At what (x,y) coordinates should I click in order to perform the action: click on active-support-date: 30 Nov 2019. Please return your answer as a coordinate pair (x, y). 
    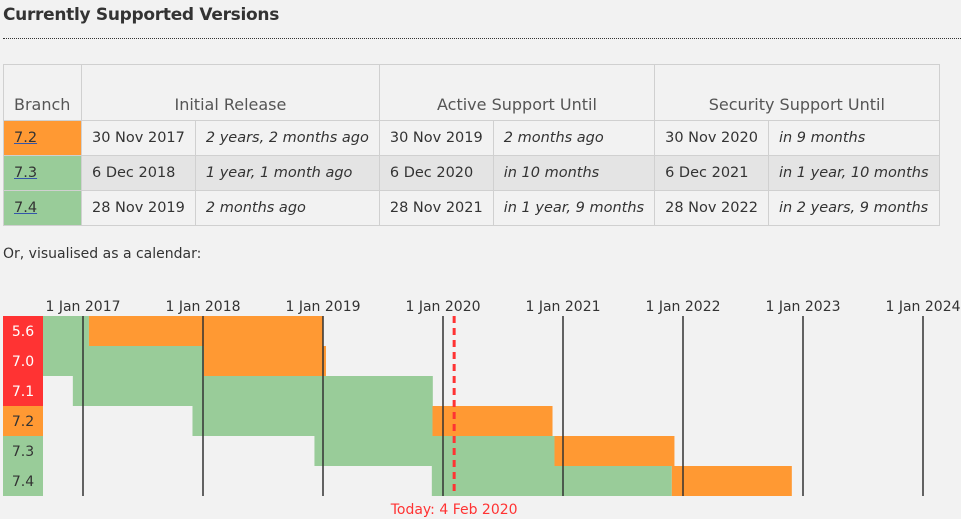
    Looking at the image, I should click on (436, 138).